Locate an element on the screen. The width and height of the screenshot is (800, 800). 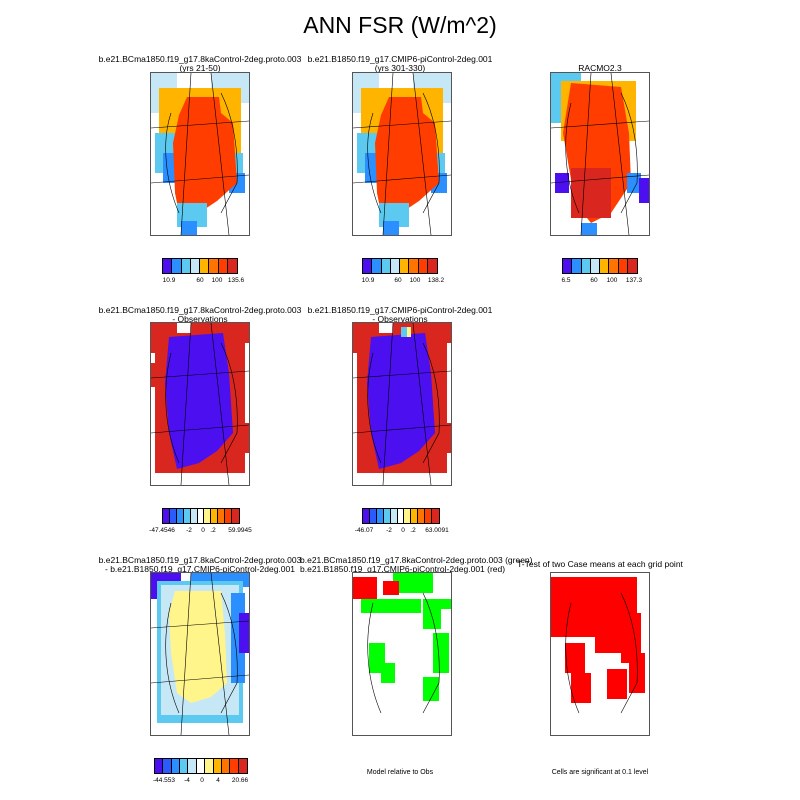
map-r1-case1 is located at coordinates (200, 154).